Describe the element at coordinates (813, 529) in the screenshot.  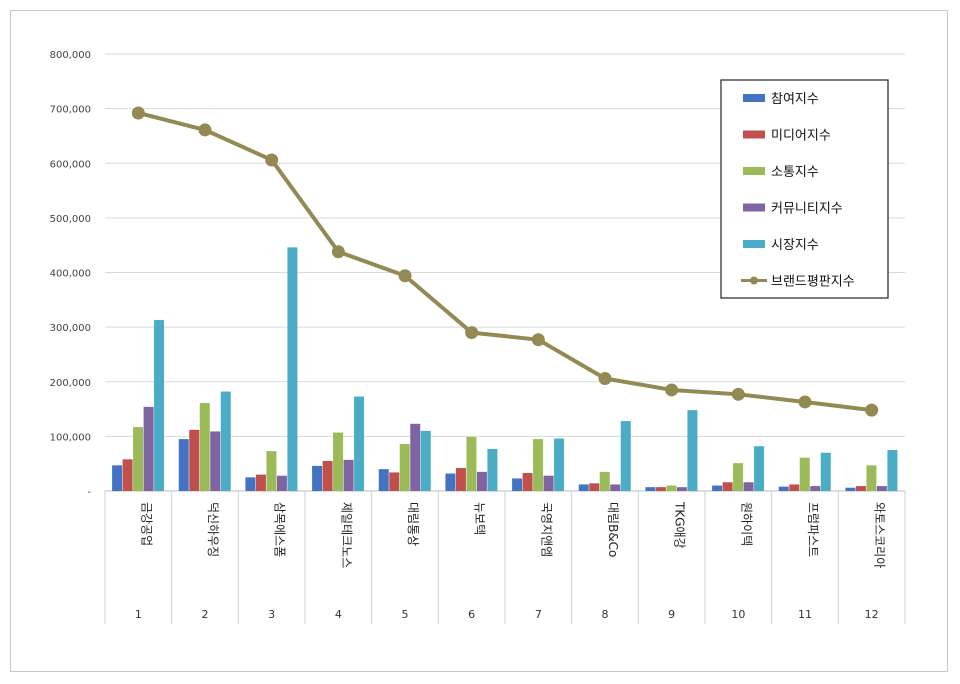
I see `category-label: 프럼파스트` at that location.